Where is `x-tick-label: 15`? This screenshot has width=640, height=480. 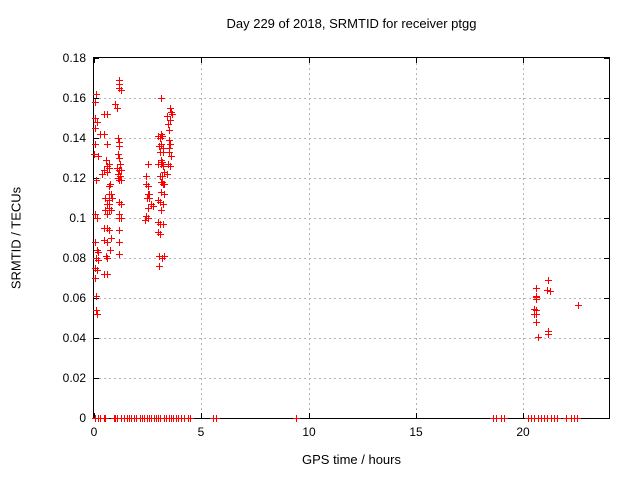
x-tick-label: 15 is located at coordinates (416, 432).